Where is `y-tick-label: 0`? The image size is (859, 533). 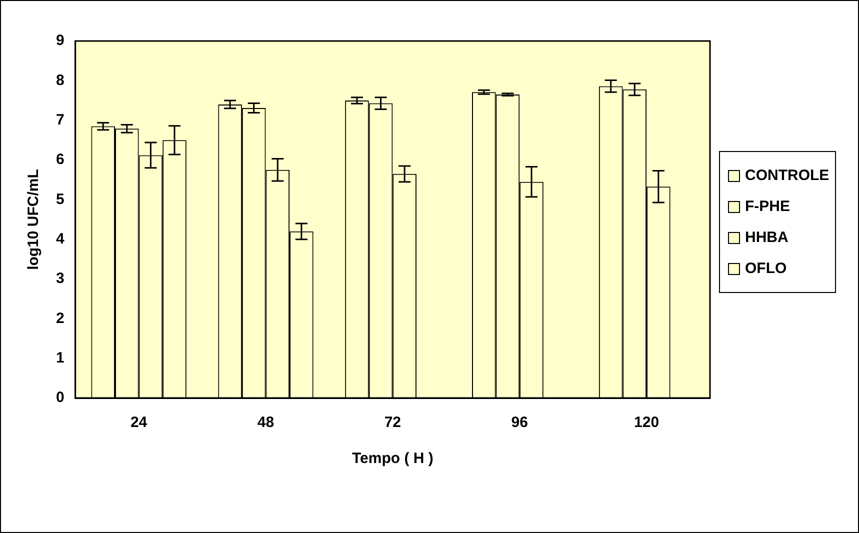
y-tick-label: 0 is located at coordinates (60, 397).